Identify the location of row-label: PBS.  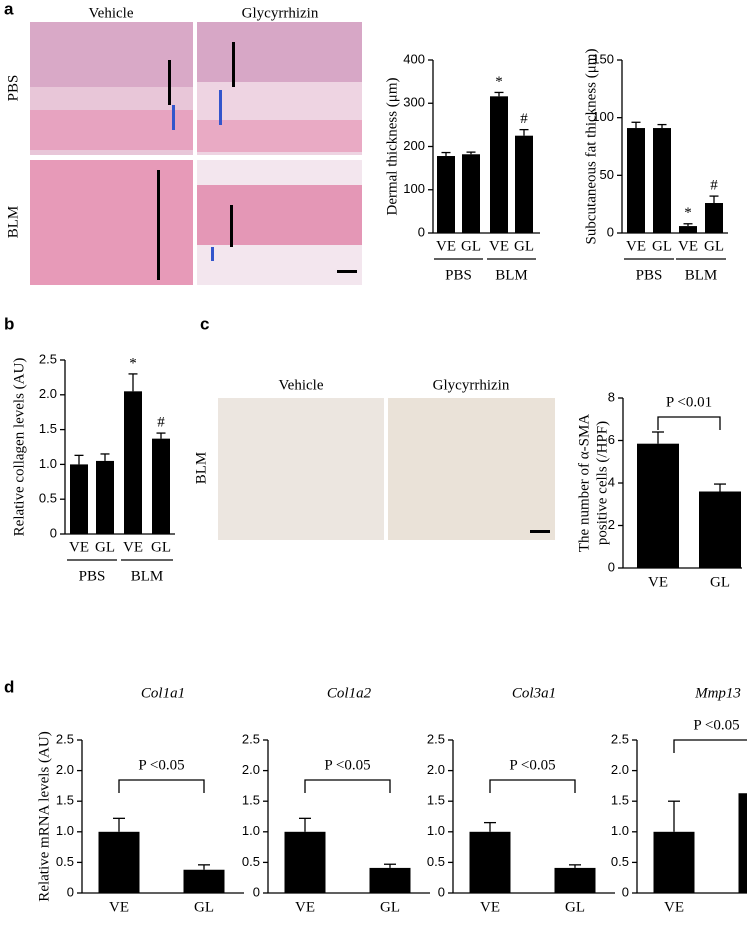
(13, 88).